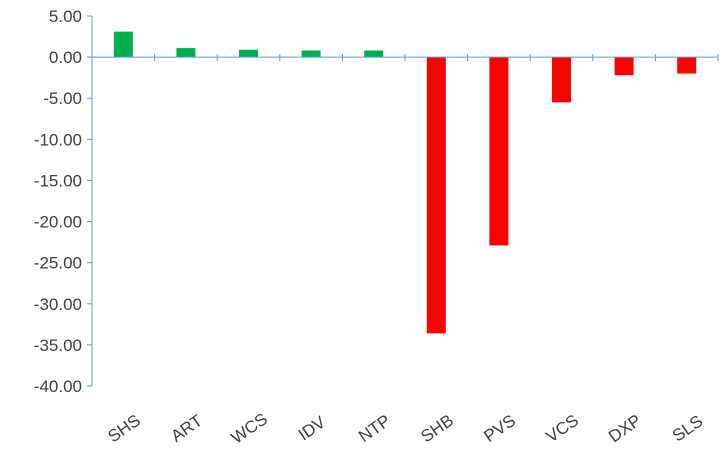 Image resolution: width=720 pixels, height=450 pixels. I want to click on bar-shs, so click(123, 44).